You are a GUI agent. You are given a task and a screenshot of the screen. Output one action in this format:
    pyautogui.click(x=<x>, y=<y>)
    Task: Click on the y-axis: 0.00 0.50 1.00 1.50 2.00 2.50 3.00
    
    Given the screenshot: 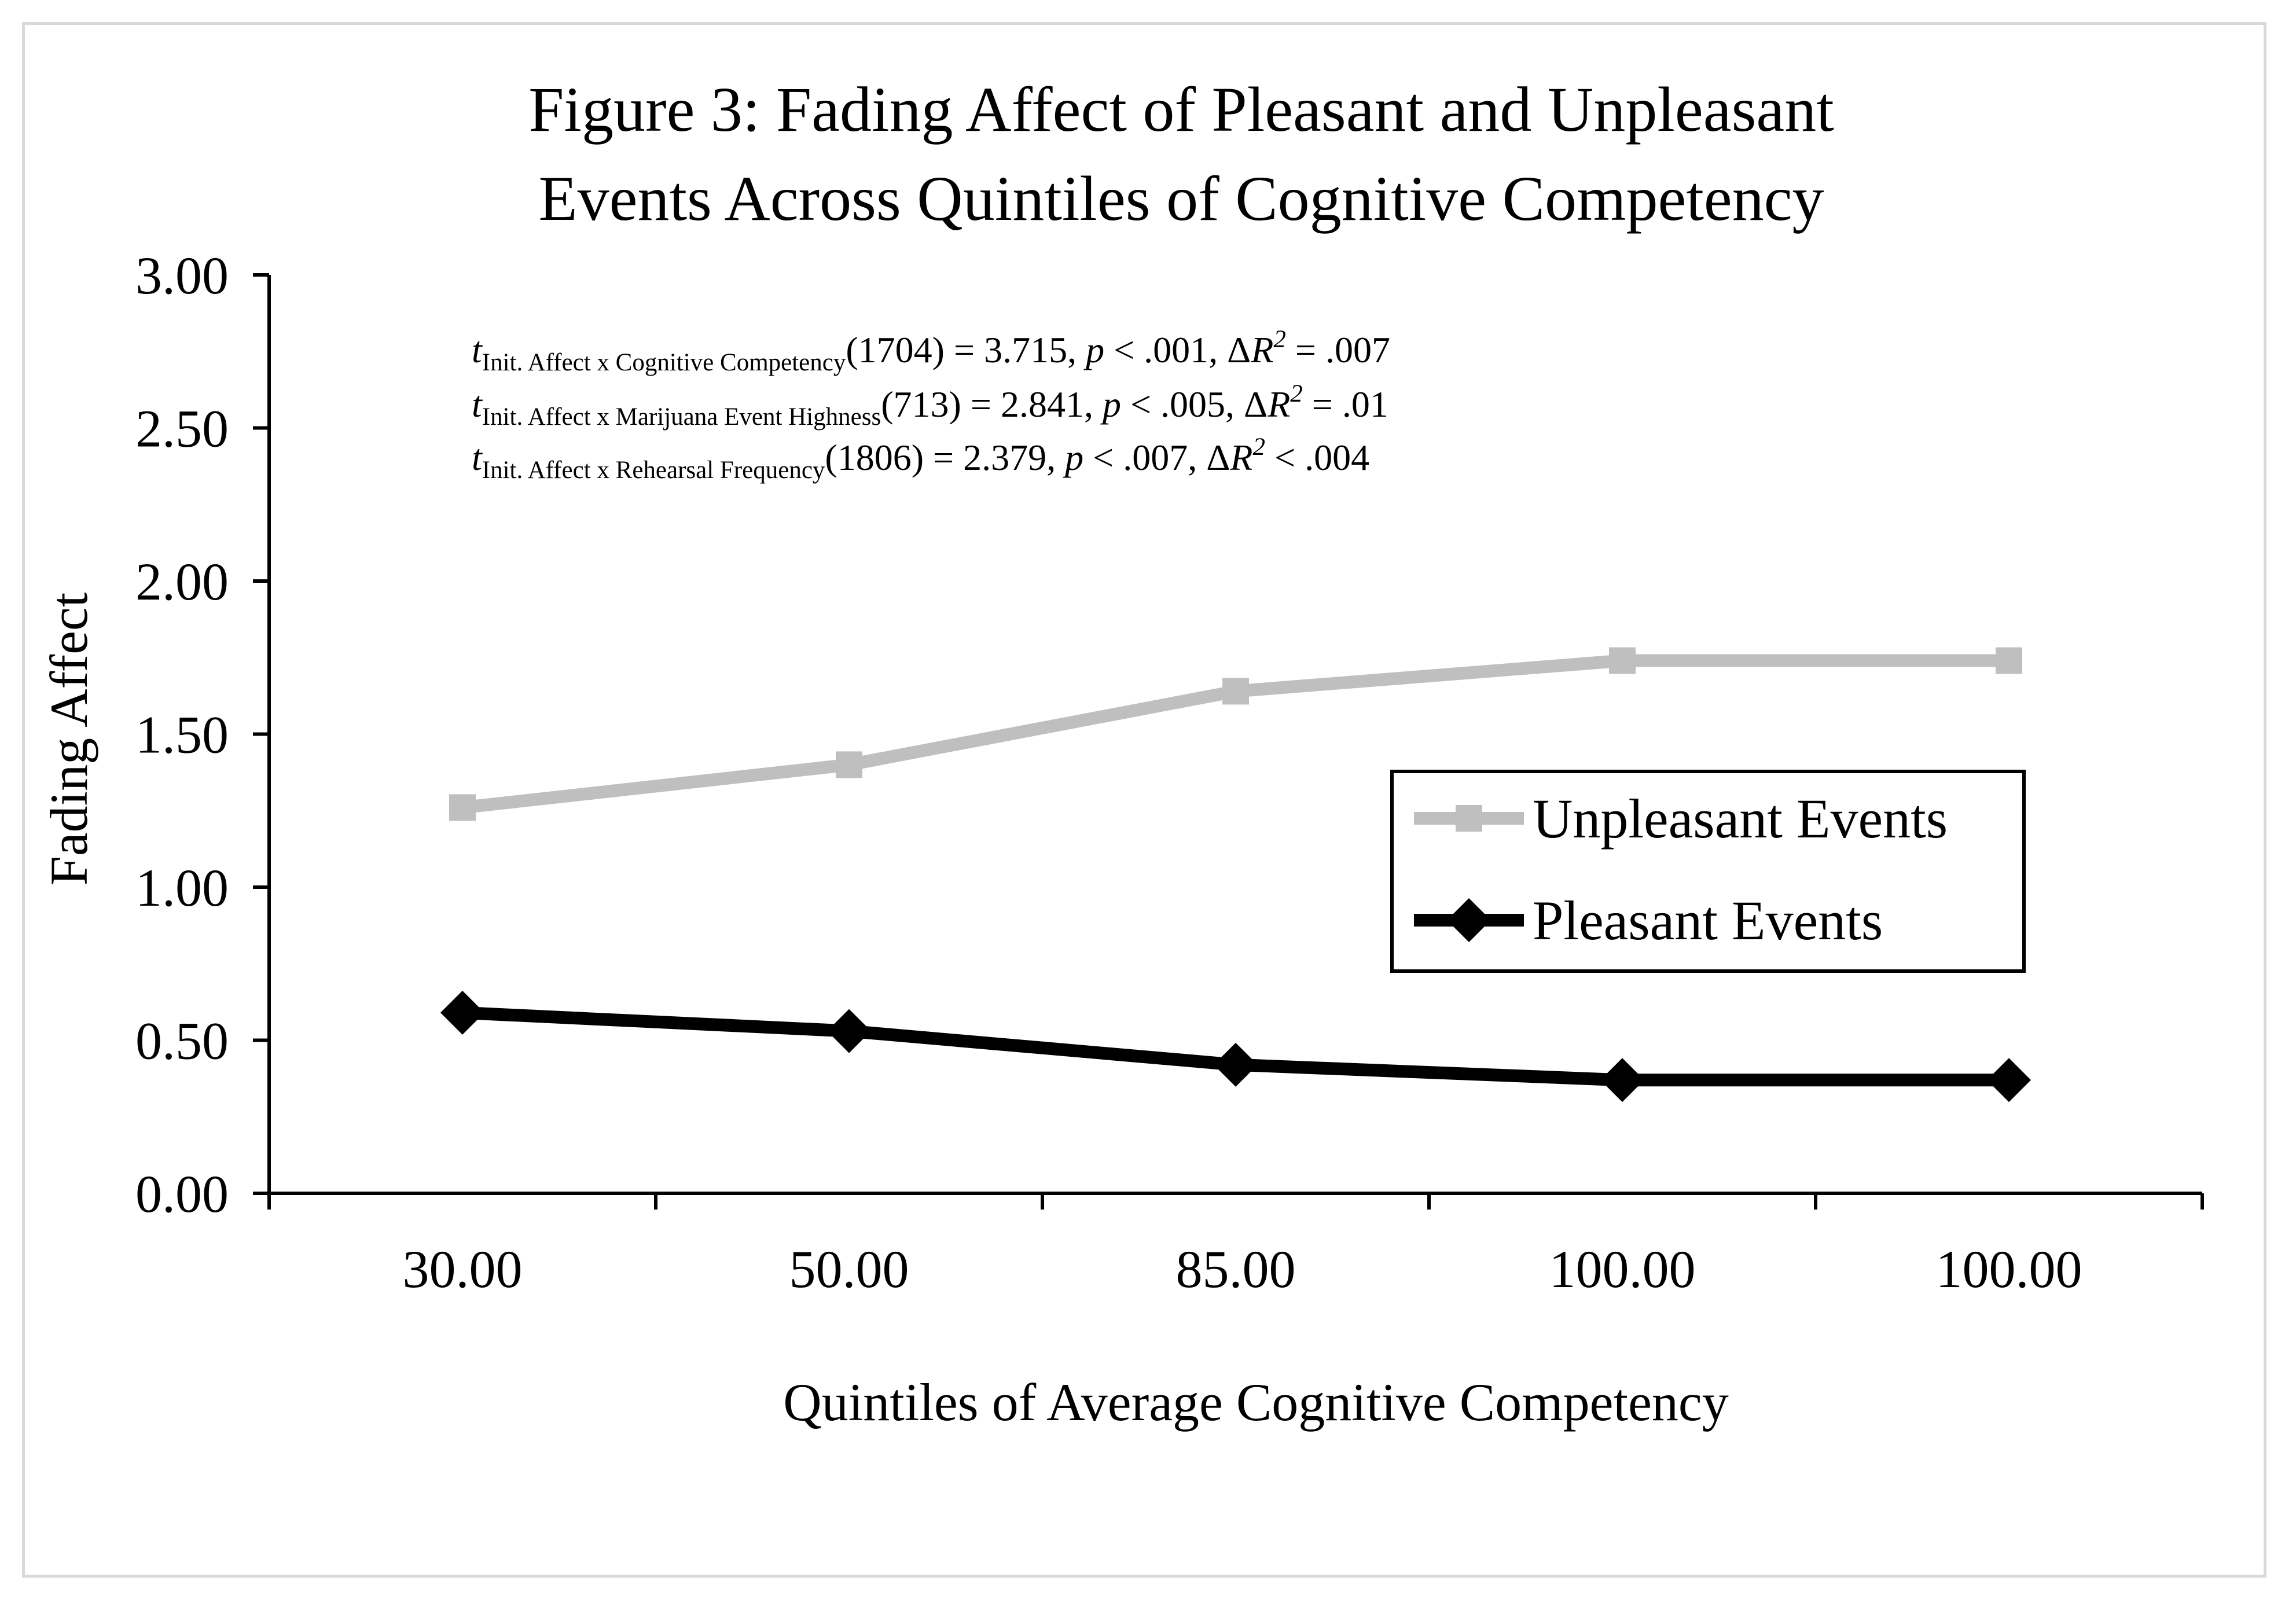 What is the action you would take?
    pyautogui.click(x=203, y=735)
    